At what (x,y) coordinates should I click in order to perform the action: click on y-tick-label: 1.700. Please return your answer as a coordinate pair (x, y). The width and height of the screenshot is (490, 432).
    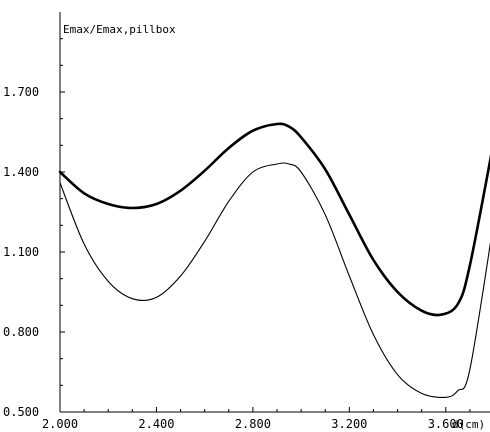
    Looking at the image, I should click on (21, 92).